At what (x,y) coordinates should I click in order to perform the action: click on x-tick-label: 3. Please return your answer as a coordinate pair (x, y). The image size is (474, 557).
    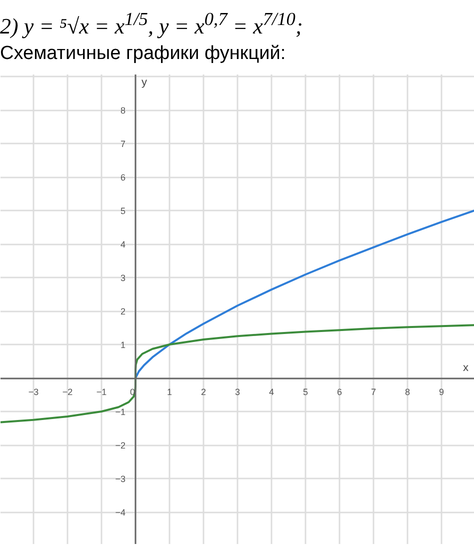
    Looking at the image, I should click on (237, 392).